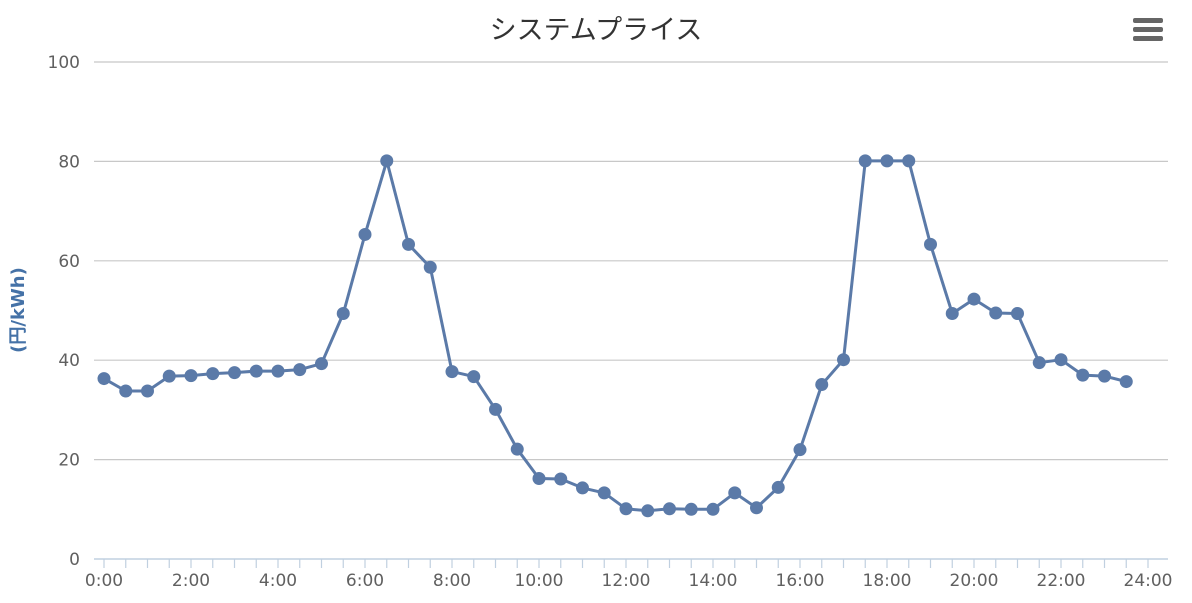 The height and width of the screenshot is (603, 1192). Describe the element at coordinates (104, 581) in the screenshot. I see `x-tick-label: 0:00` at that location.